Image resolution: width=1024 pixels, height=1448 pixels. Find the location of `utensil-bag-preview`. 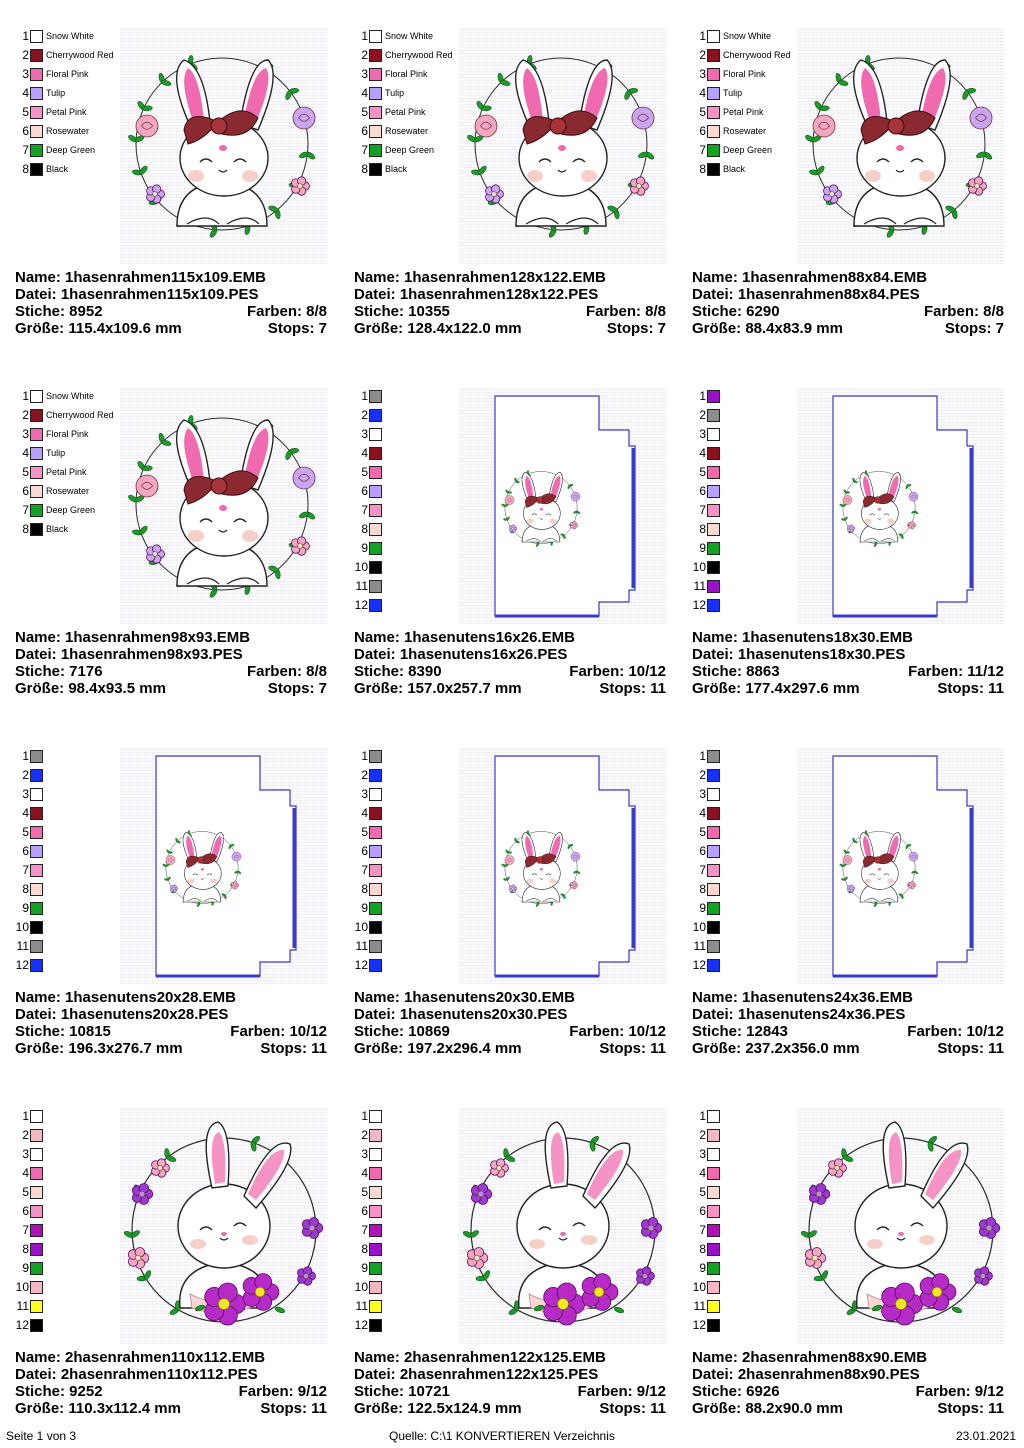

utensil-bag-preview is located at coordinates (903, 506).